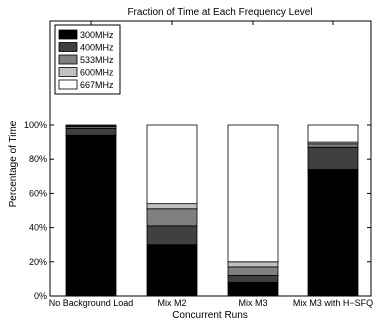  What do you see at coordinates (35, 125) in the screenshot?
I see `y-tick-label: 100%` at bounding box center [35, 125].